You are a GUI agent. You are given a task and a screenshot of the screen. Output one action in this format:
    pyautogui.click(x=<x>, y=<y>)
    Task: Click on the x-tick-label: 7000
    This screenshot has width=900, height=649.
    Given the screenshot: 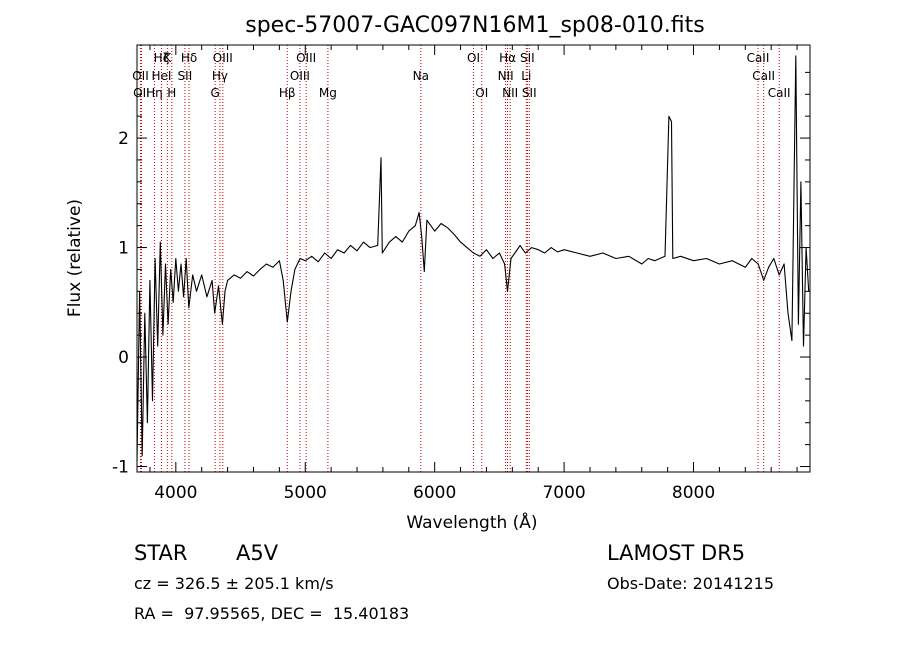 What is the action you would take?
    pyautogui.click(x=563, y=493)
    